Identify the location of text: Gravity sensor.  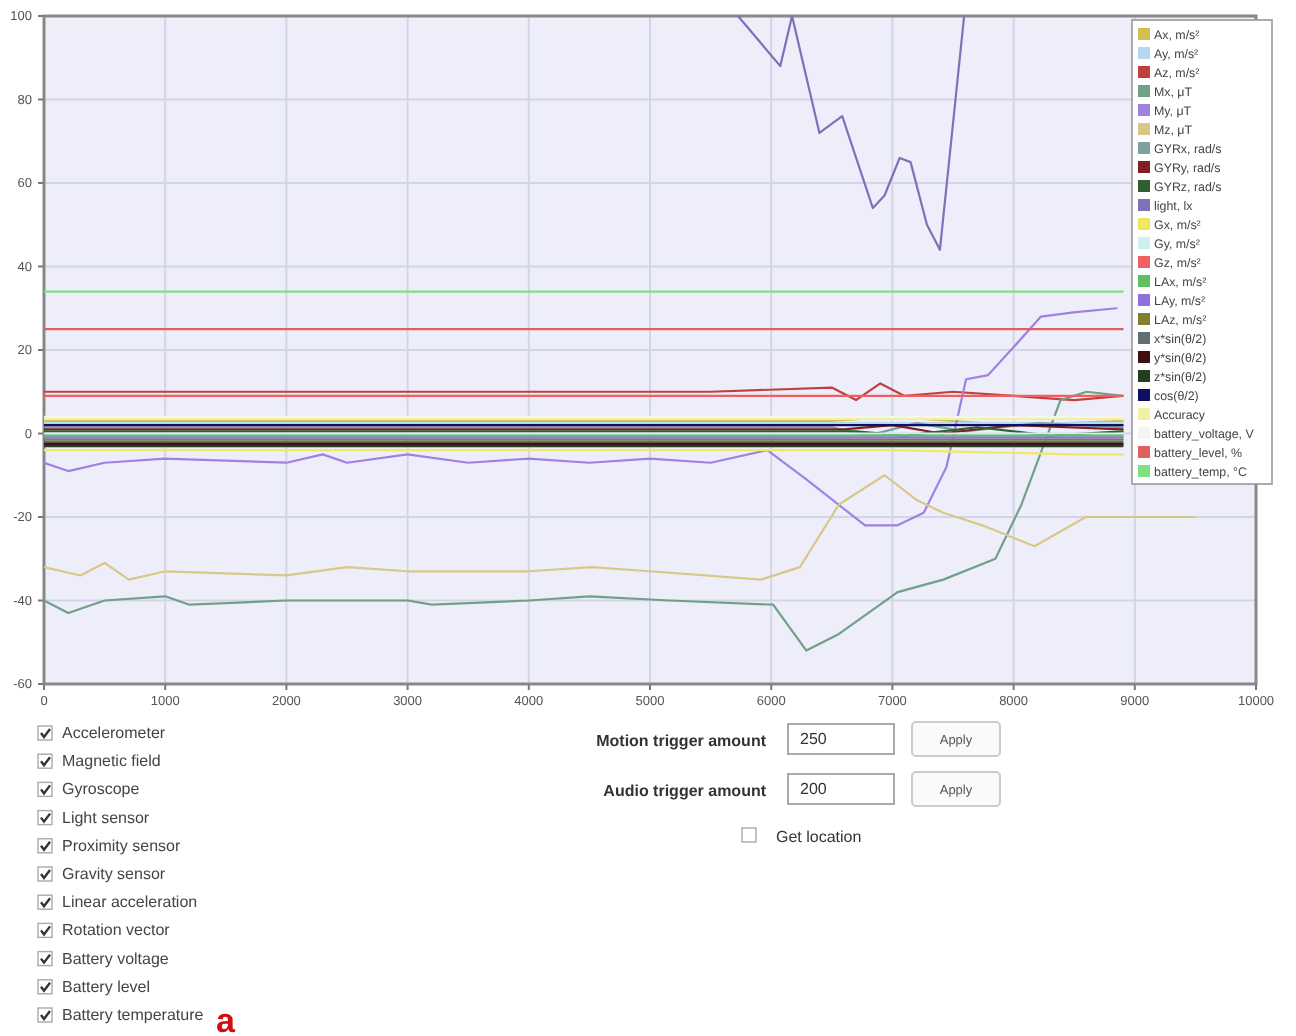
(114, 874).